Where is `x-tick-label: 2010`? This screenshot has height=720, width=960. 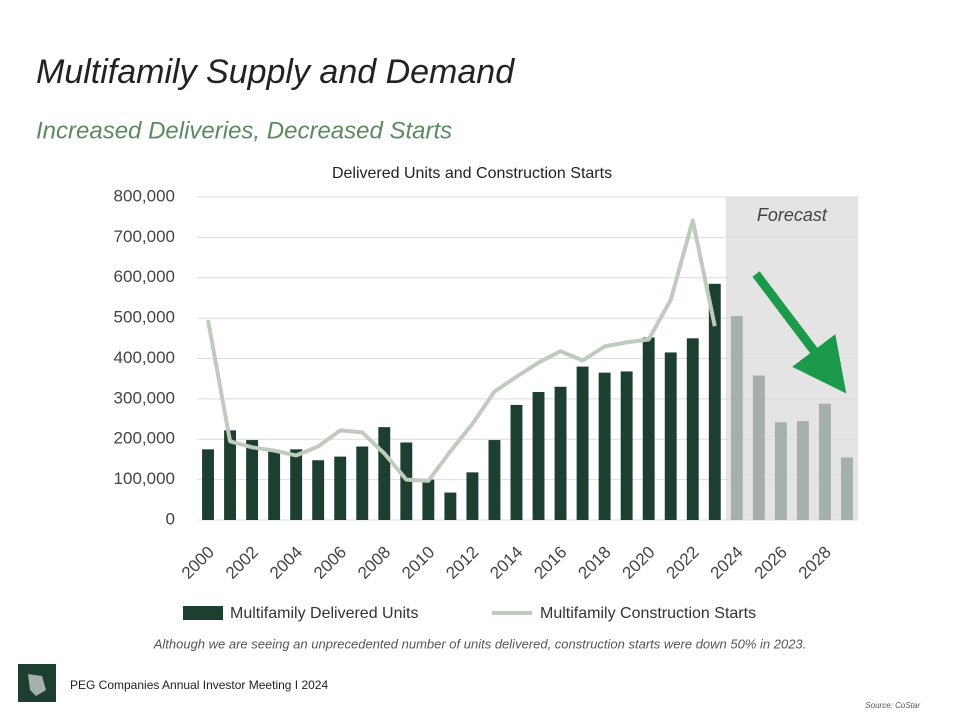
x-tick-label: 2010 is located at coordinates (418, 563).